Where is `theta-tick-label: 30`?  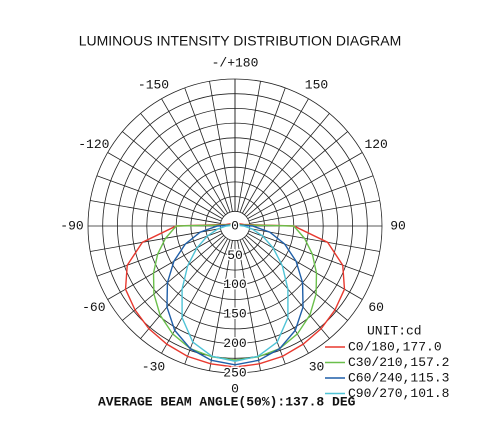 theta-tick-label: 30 is located at coordinates (317, 367).